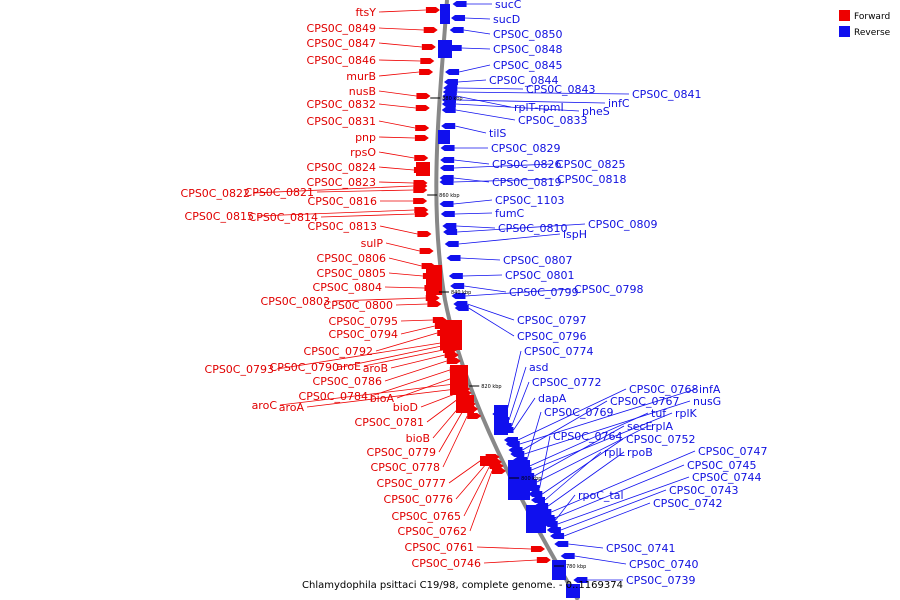  I want to click on reverse-gene-label: CPS0C_0764, so click(587, 436).